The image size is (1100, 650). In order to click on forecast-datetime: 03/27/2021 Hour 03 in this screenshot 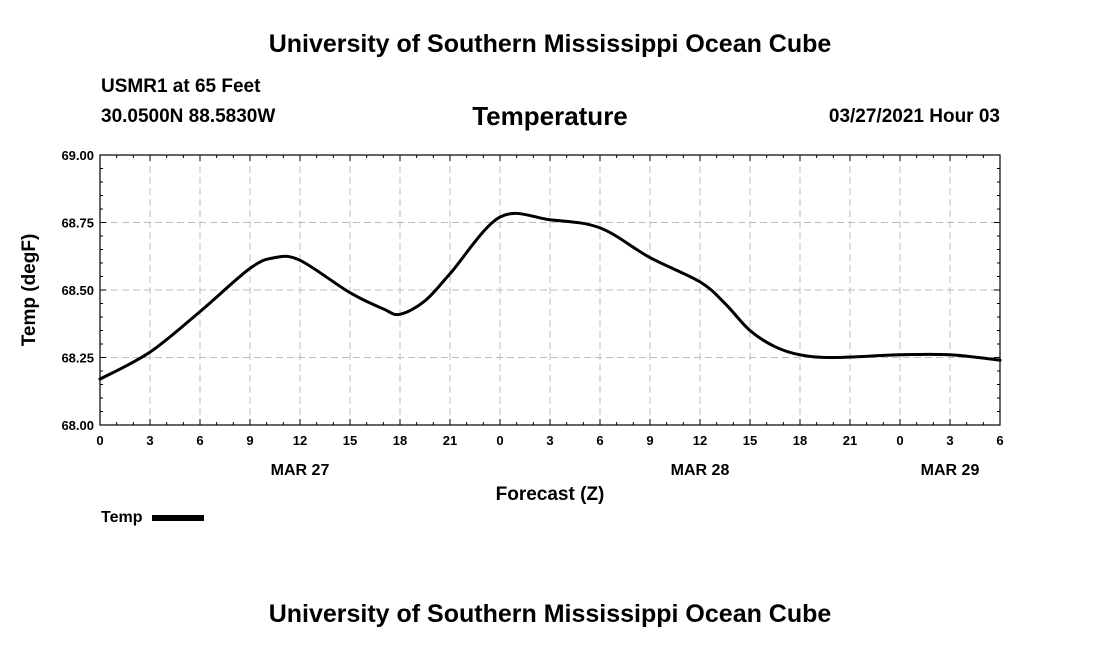, I will do `click(914, 116)`.